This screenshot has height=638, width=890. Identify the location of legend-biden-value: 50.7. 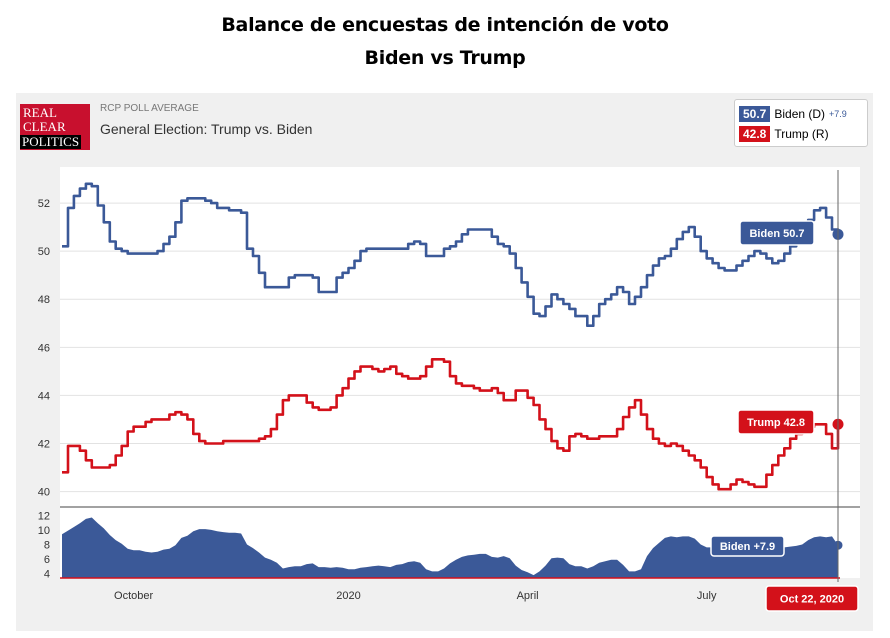
(755, 114).